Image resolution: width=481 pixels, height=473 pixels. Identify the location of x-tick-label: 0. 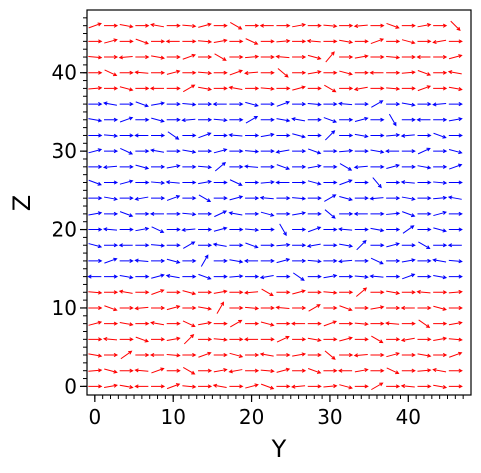
(94, 417).